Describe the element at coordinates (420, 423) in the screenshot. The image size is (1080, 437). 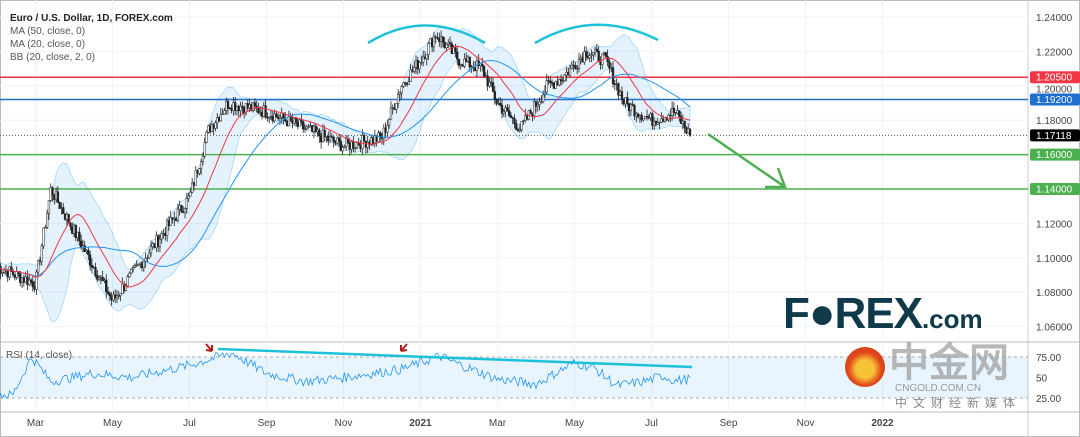
I see `x-tick-label: 2021` at that location.